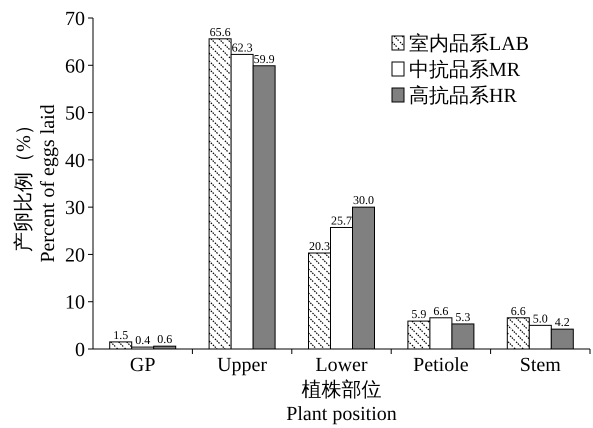  I want to click on legend-label: 中抗品系MR, so click(465, 70).